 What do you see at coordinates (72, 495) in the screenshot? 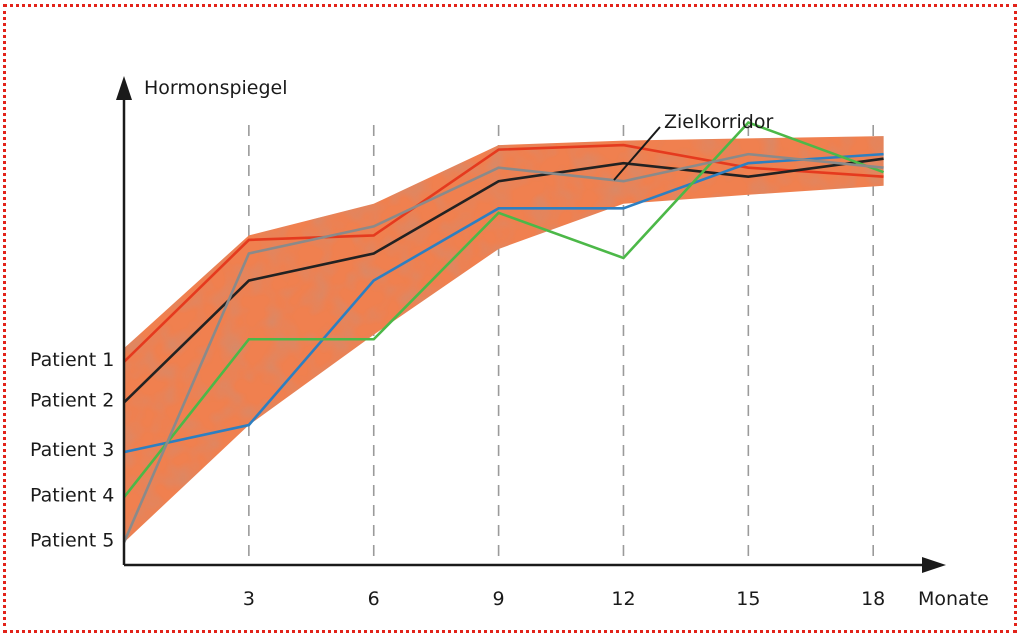
I see `series-label: Patient 4` at bounding box center [72, 495].